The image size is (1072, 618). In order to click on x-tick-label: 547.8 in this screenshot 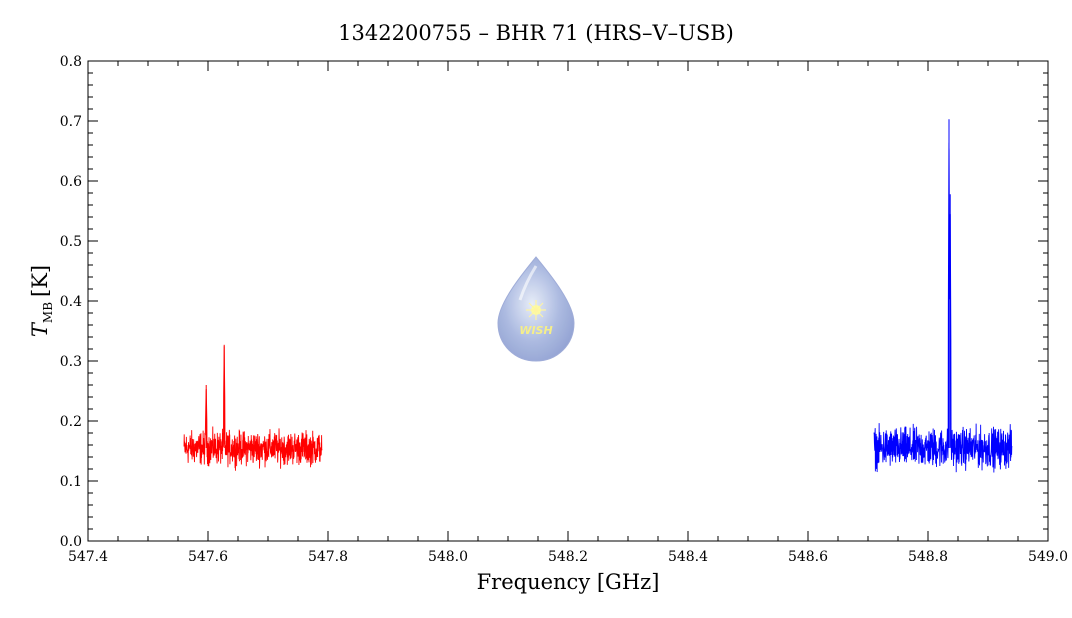, I will do `click(328, 557)`.